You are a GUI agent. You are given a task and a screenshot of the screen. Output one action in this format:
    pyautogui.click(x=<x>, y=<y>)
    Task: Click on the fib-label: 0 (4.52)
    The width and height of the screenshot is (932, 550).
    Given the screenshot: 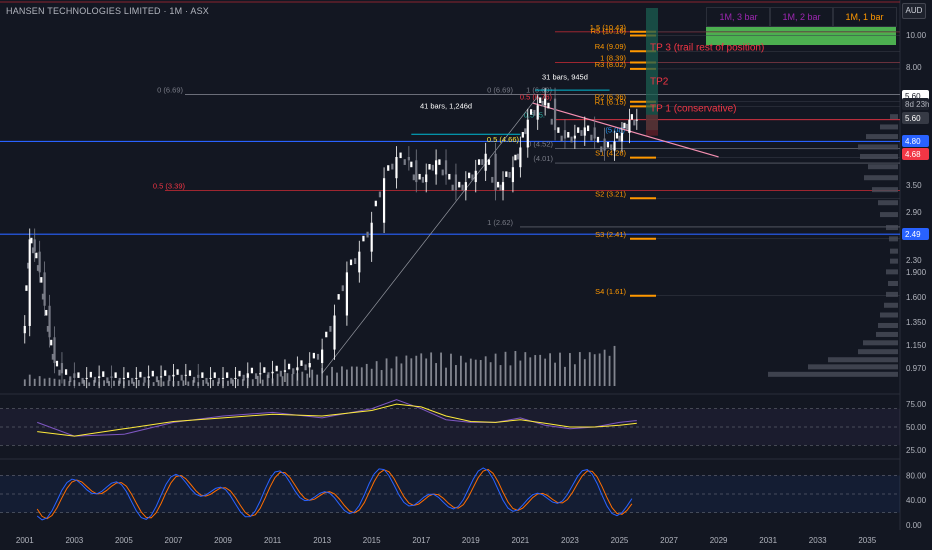 What is the action you would take?
    pyautogui.click(x=540, y=144)
    